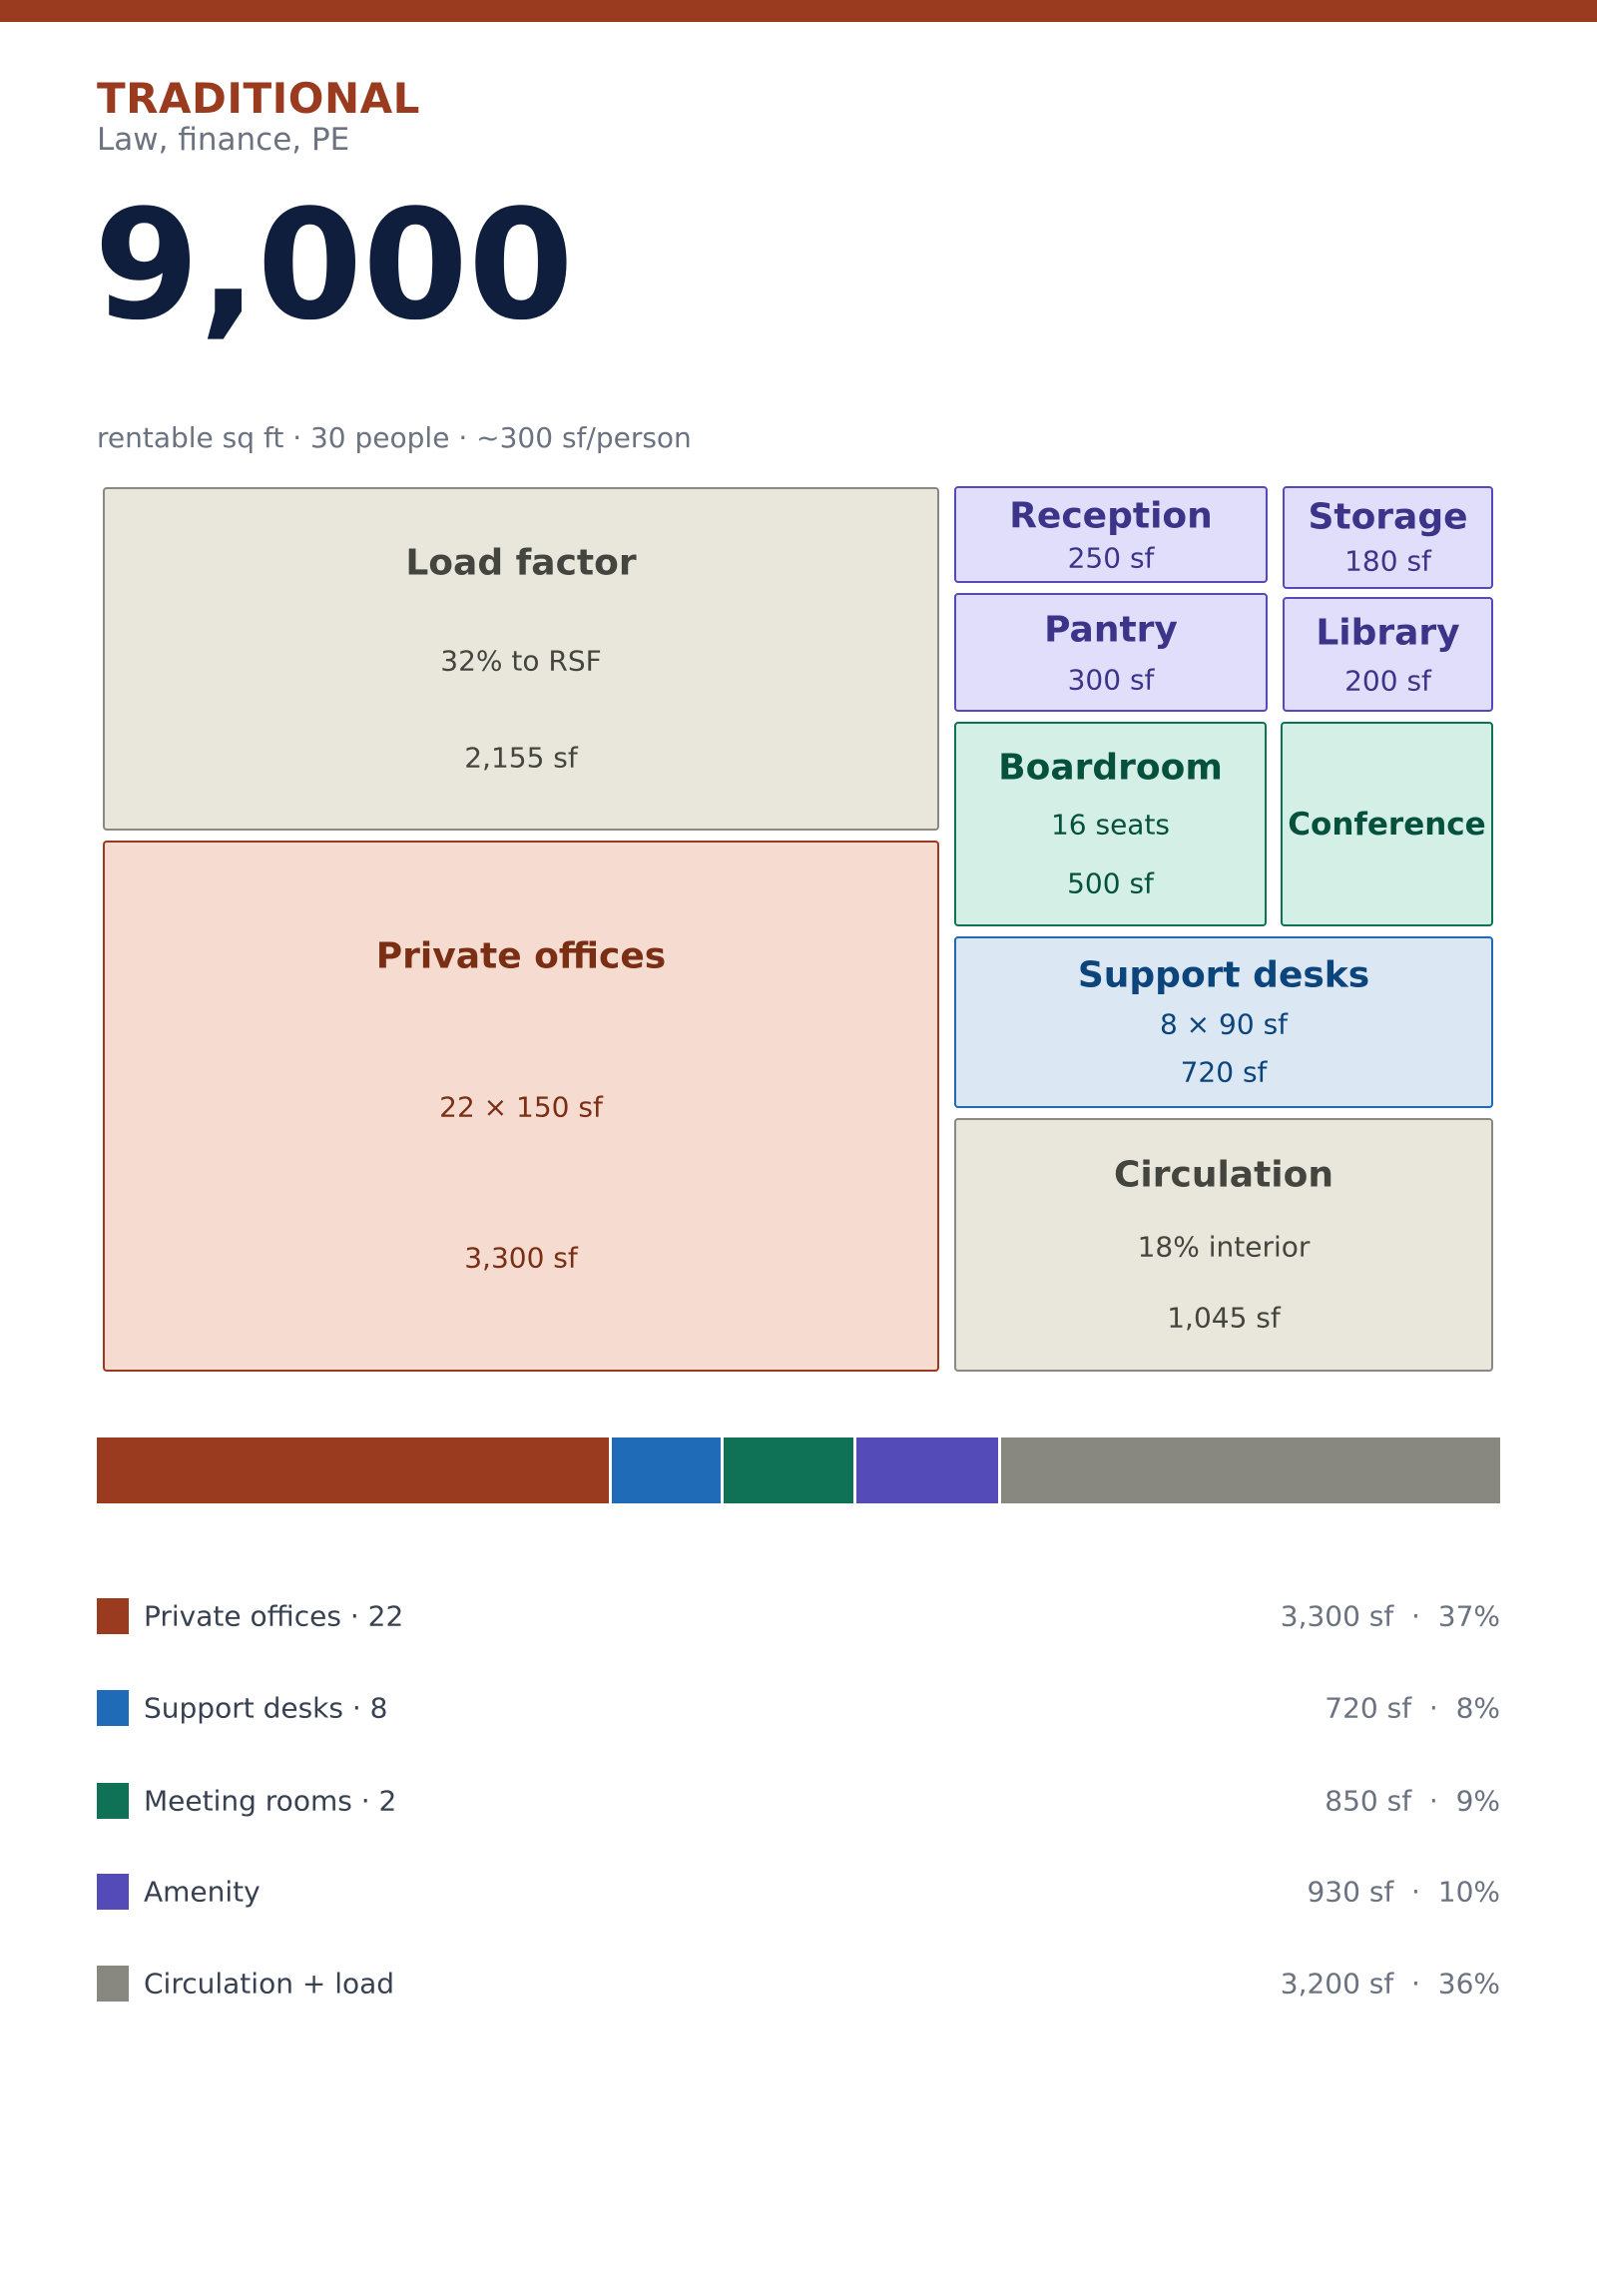 This screenshot has height=2296, width=1597. What do you see at coordinates (1388, 633) in the screenshot?
I see `room-title: Library` at bounding box center [1388, 633].